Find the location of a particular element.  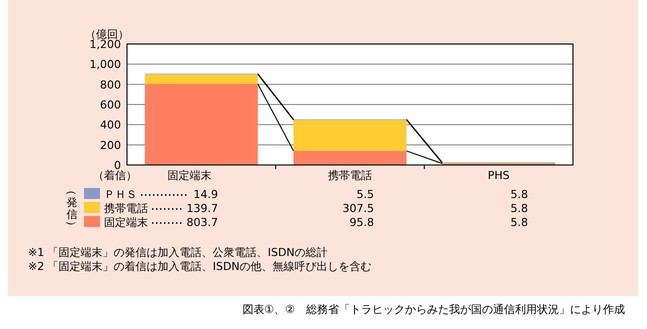

text: 803.7 is located at coordinates (202, 222).